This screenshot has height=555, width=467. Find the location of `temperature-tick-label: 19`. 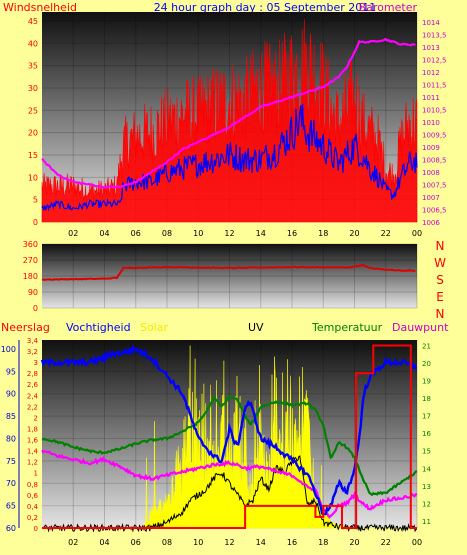

temperature-tick-label: 19 is located at coordinates (426, 381).